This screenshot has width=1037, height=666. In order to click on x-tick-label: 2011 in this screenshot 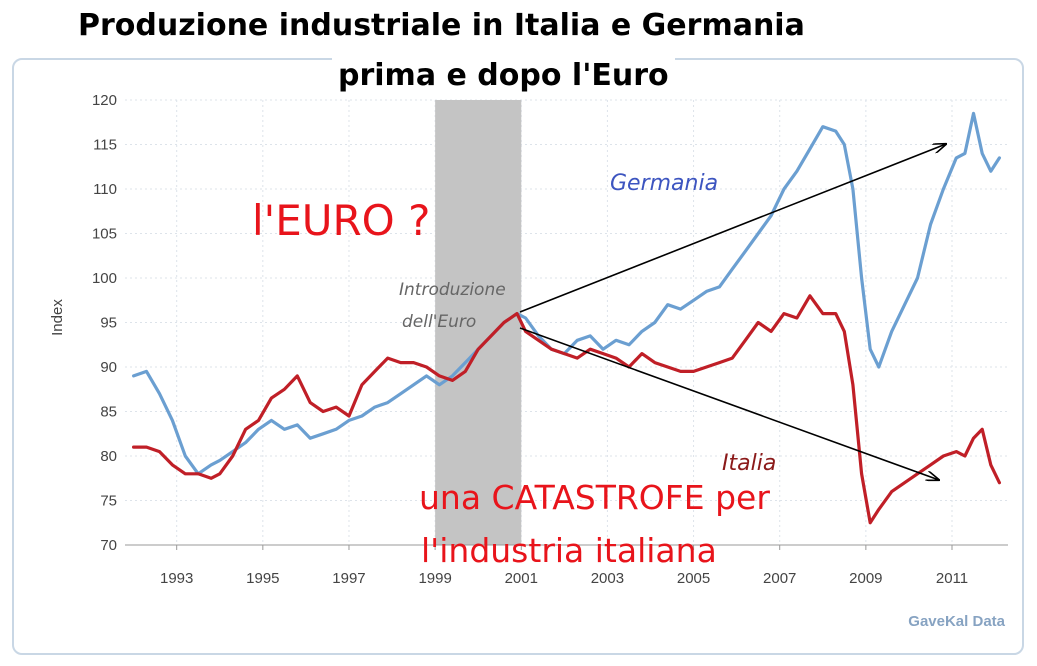, I will do `click(952, 578)`.